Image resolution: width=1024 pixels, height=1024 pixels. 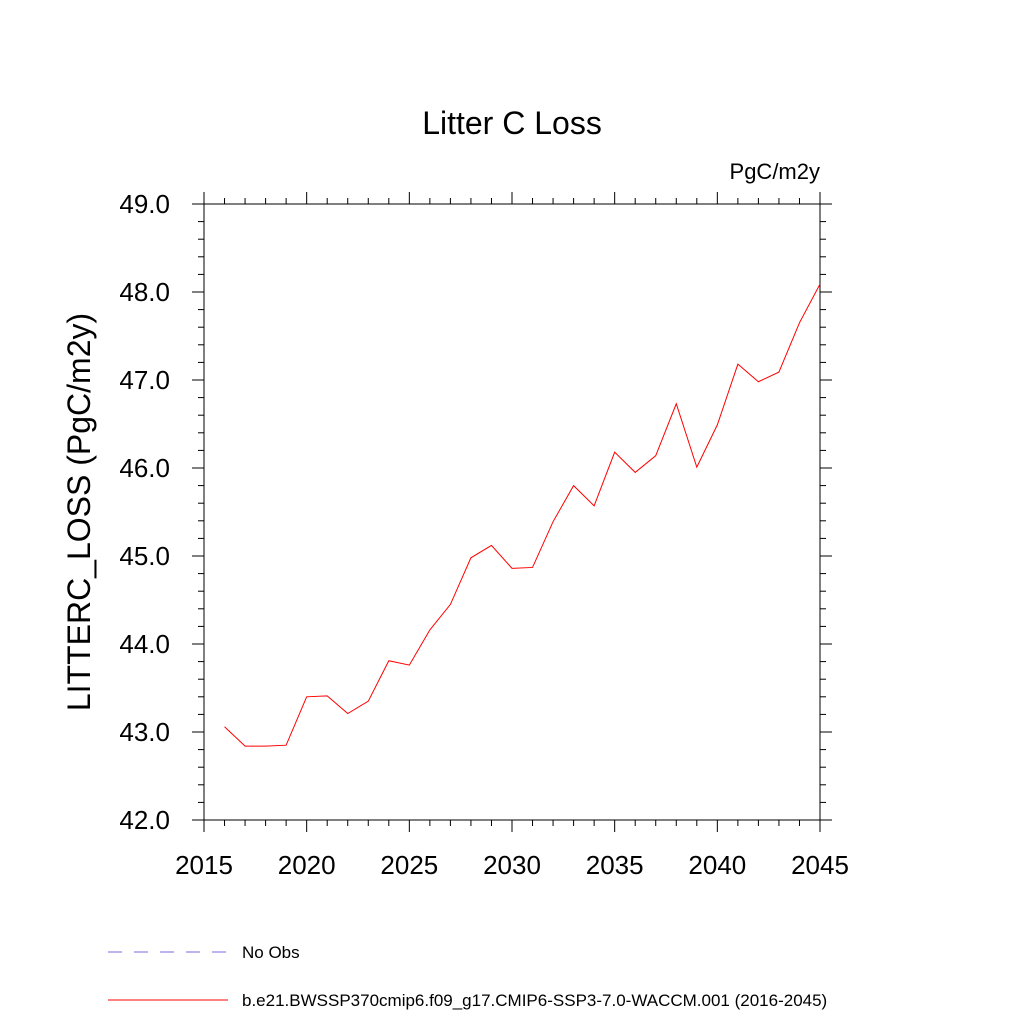 I want to click on x-tick-label: 2020, so click(x=307, y=865).